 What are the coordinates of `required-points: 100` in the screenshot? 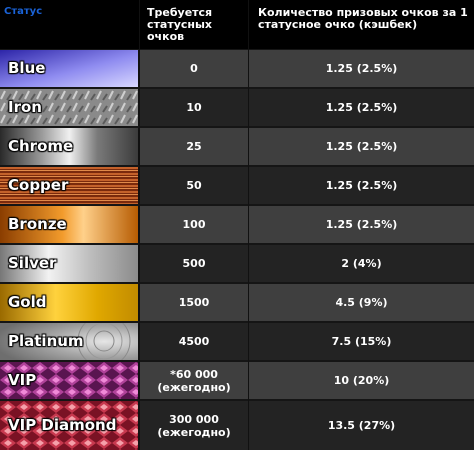 It's located at (194, 224).